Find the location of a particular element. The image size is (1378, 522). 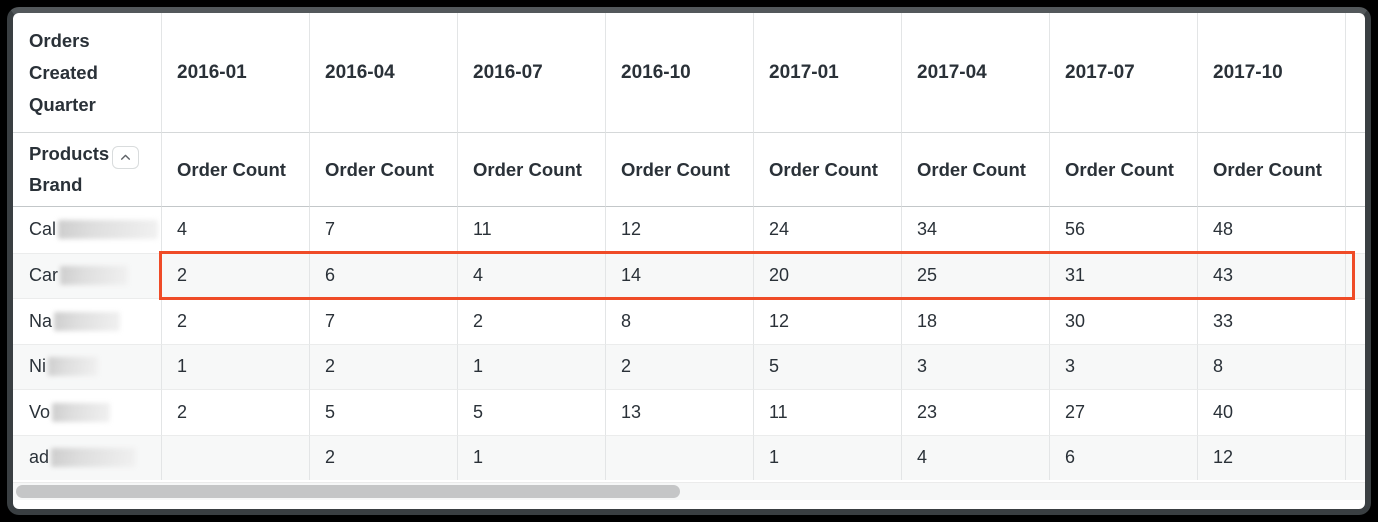

brand-name-prefix: ad is located at coordinates (39, 457).